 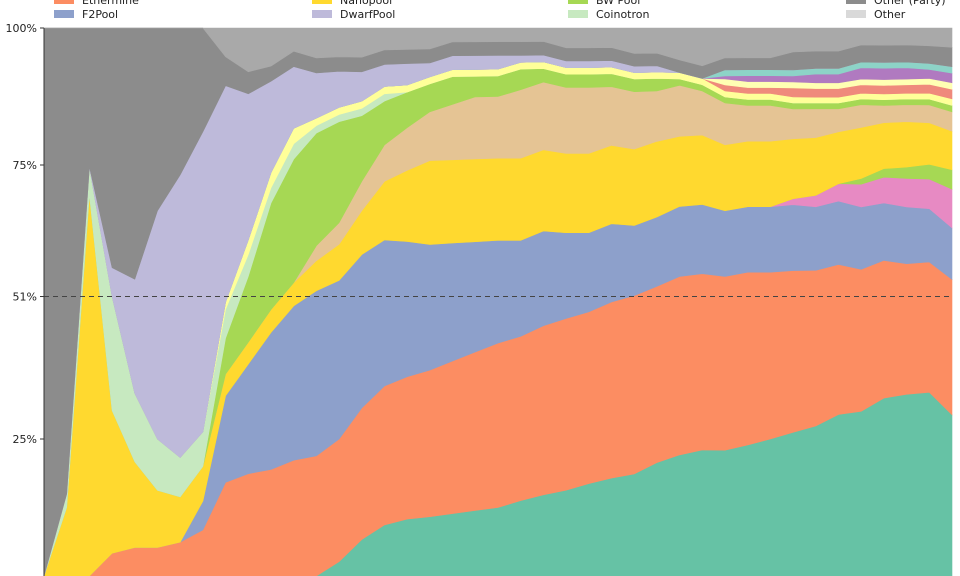 What do you see at coordinates (856, 2) in the screenshot?
I see `legend-swatch-other-party` at bounding box center [856, 2].